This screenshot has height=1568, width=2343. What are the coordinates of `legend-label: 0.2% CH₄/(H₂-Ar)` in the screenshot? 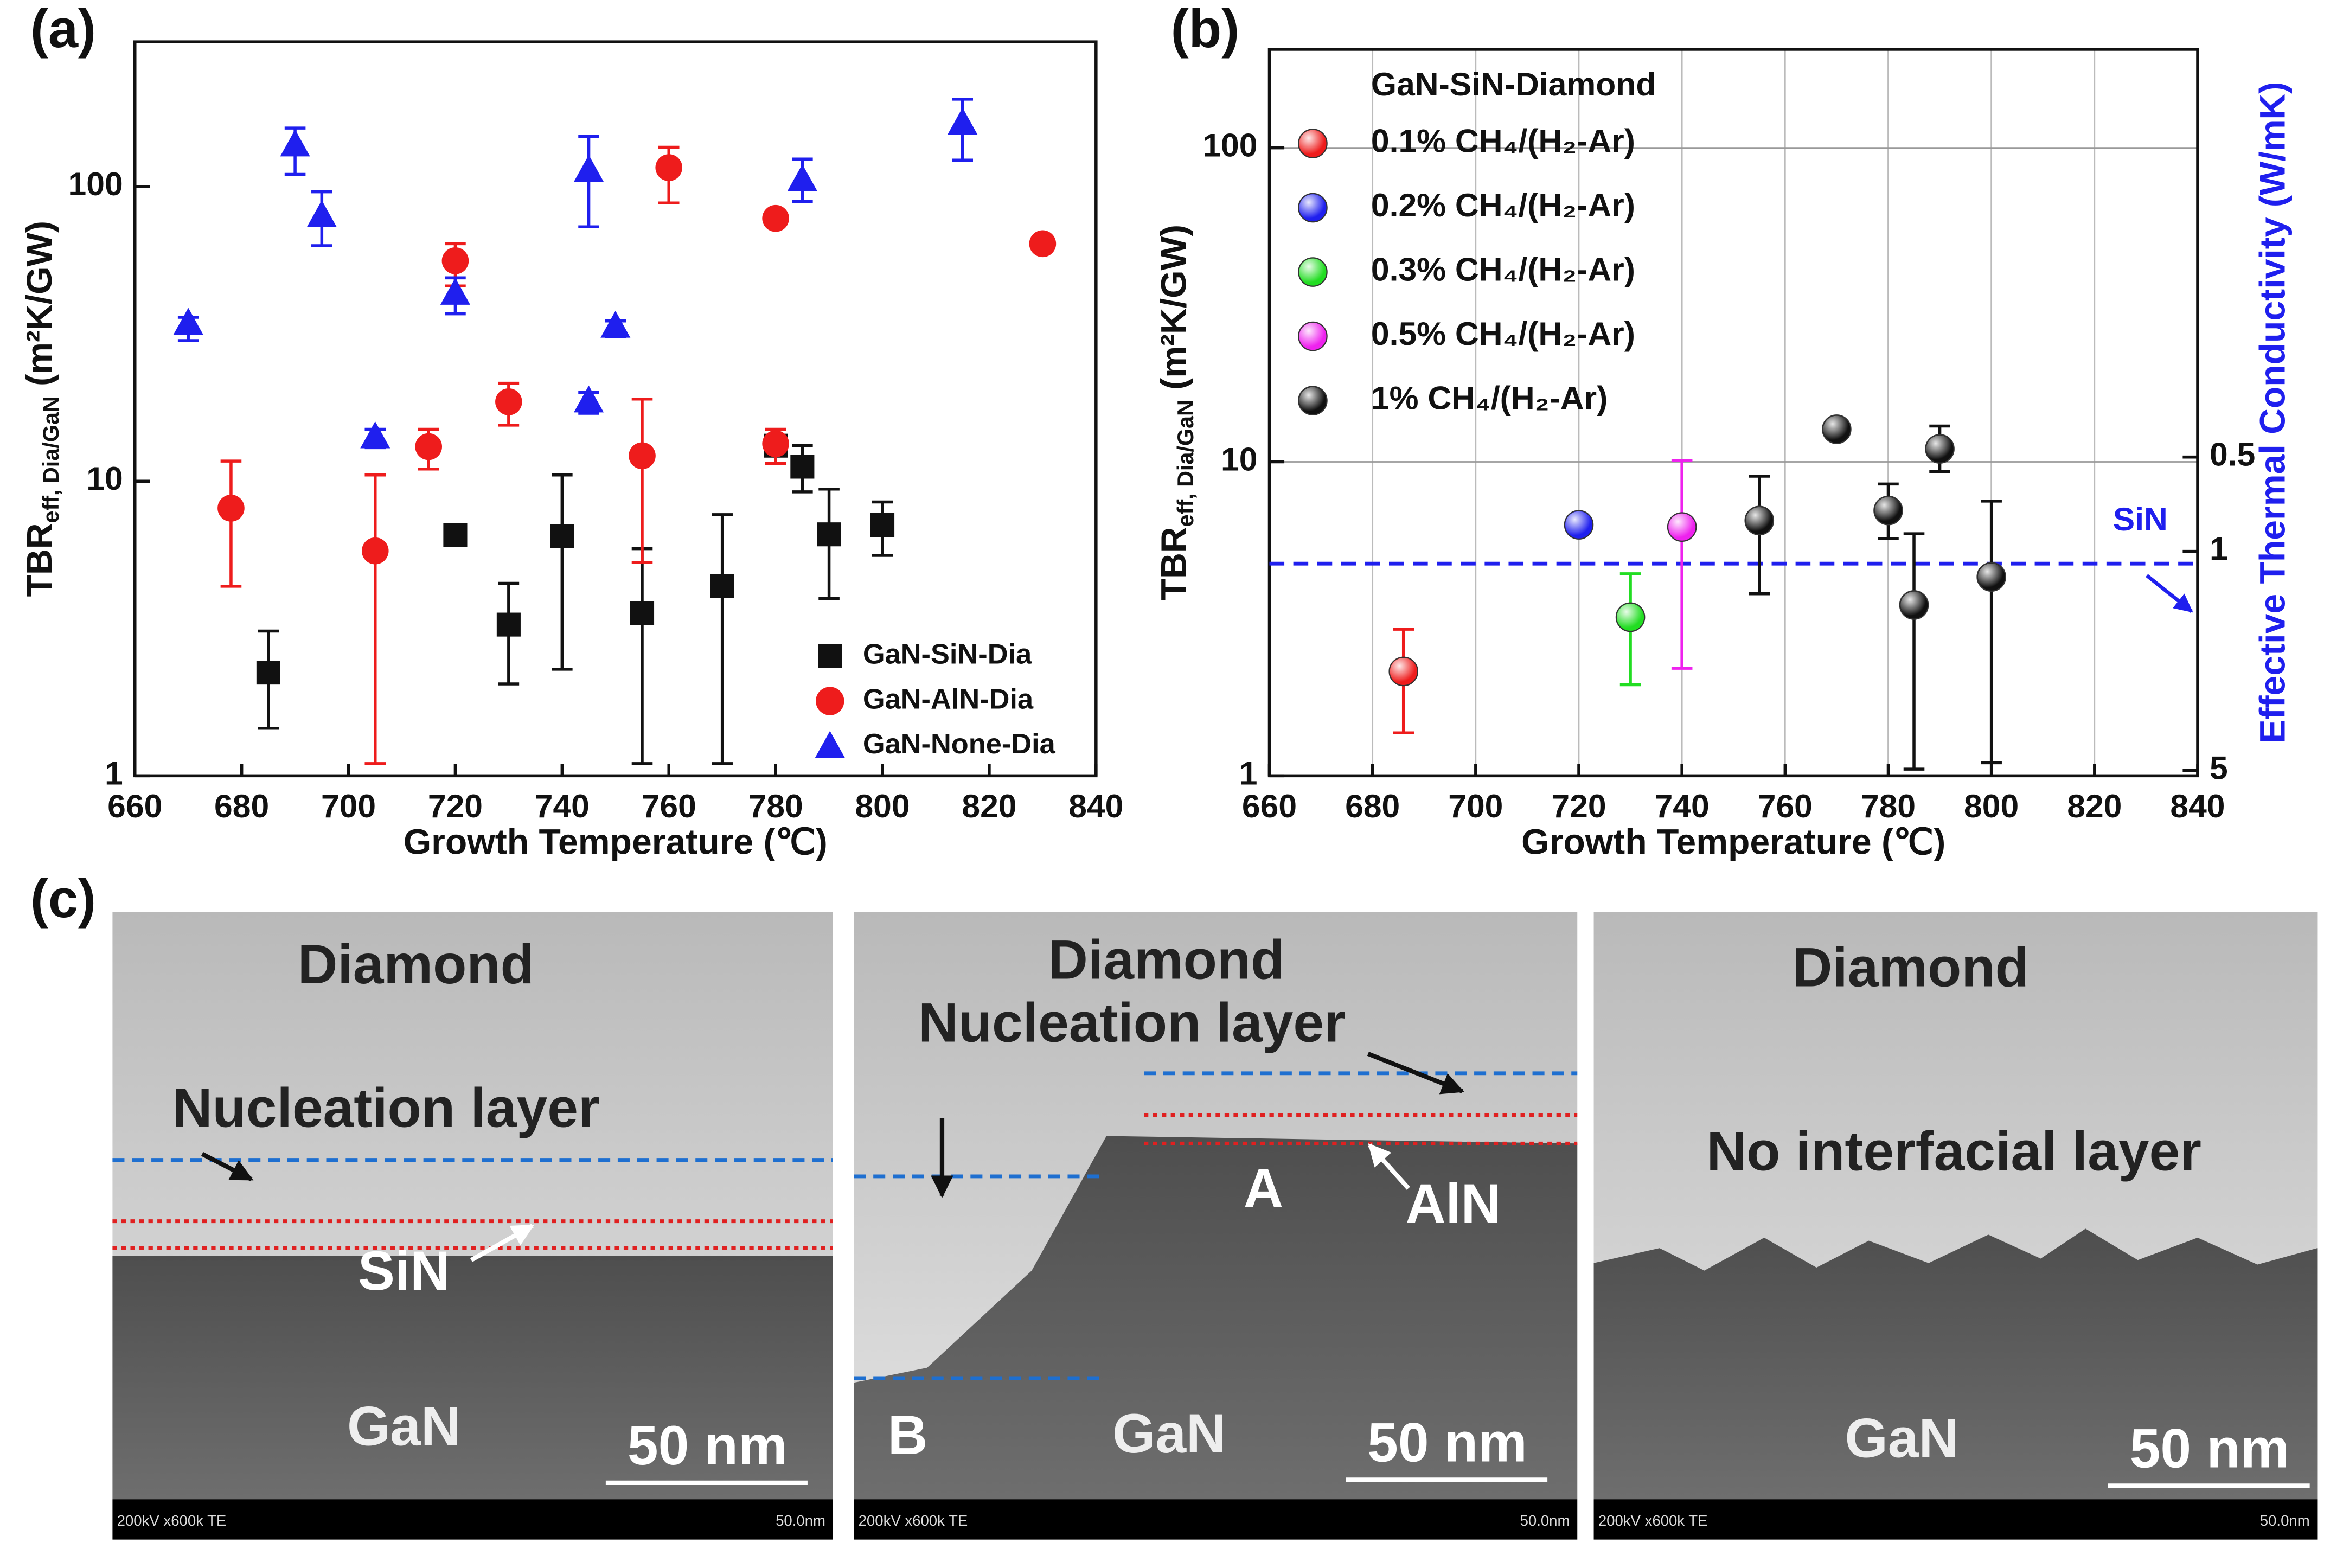 It's located at (1503, 205).